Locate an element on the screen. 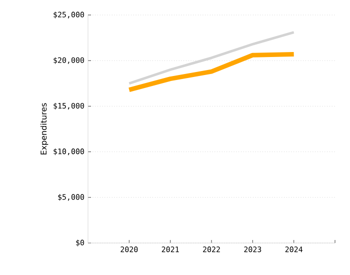 The image size is (350, 275). line-series is located at coordinates (212, 58).